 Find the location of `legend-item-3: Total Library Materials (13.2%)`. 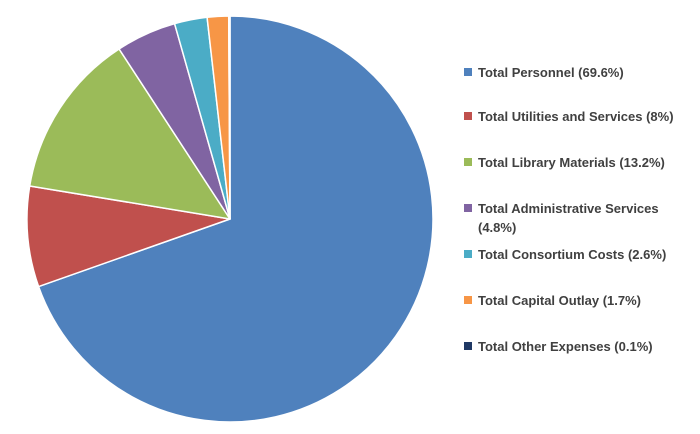

legend-item-3: Total Library Materials (13.2%) is located at coordinates (581, 162).